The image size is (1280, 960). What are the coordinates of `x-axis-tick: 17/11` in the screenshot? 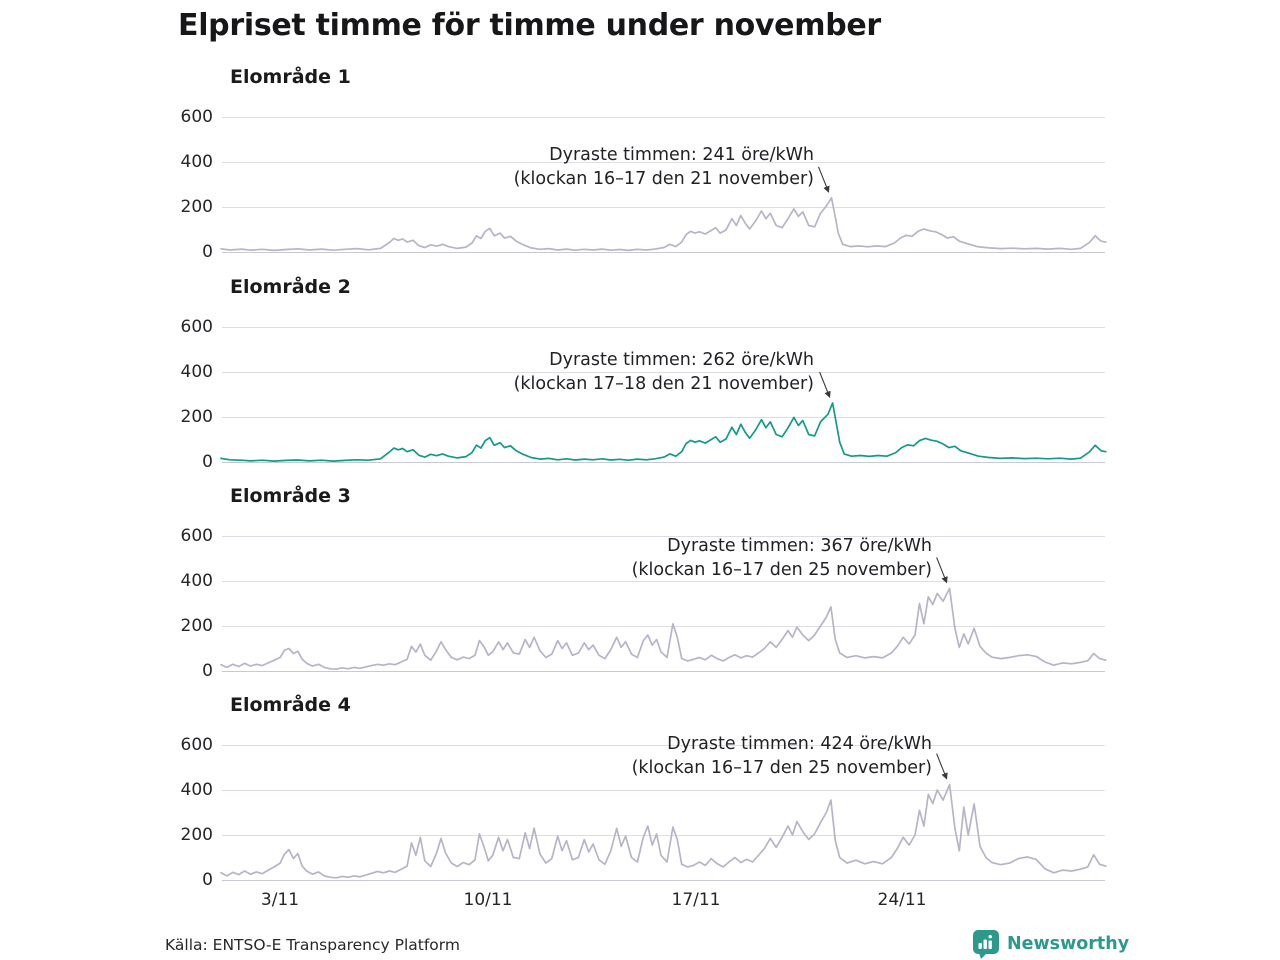 It's located at (696, 900).